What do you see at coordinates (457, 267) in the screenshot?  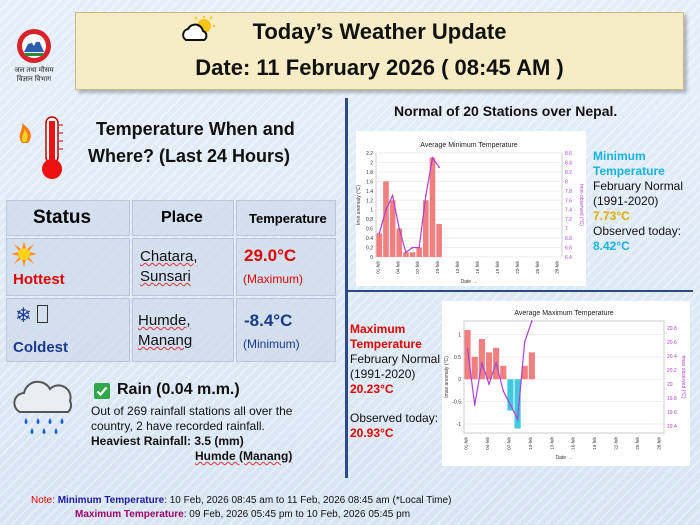 I see `x-tick-label: 13-feb` at bounding box center [457, 267].